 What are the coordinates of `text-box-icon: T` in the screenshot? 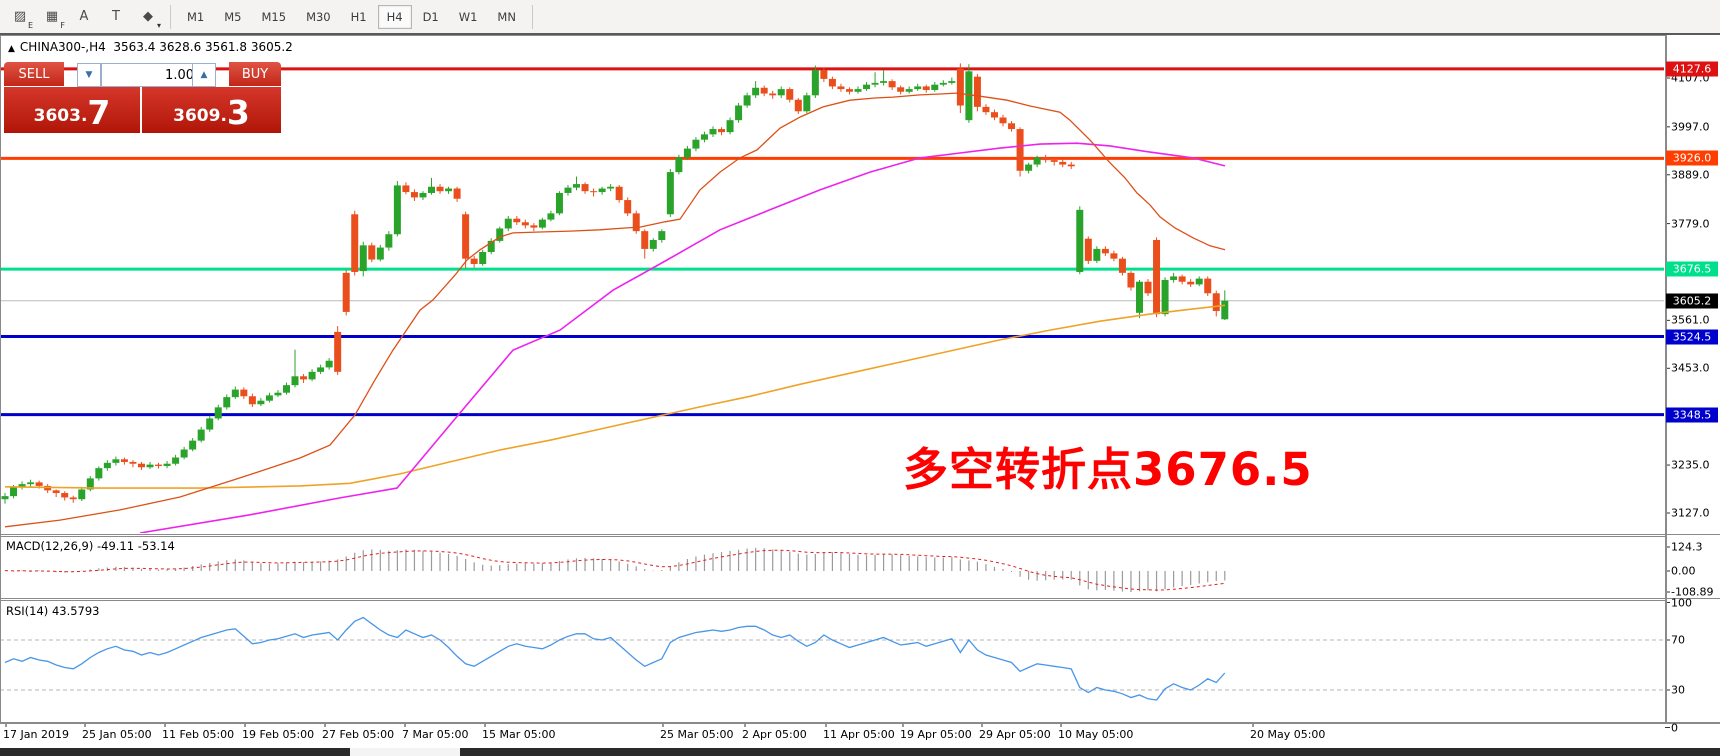 It's located at (116, 16).